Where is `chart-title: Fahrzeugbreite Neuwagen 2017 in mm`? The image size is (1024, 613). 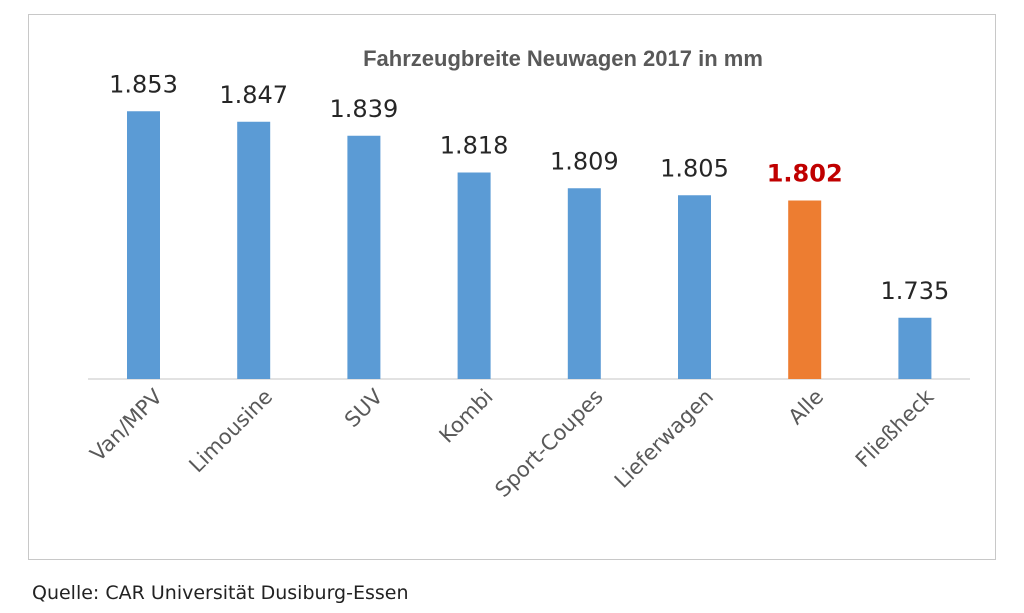 chart-title: Fahrzeugbreite Neuwagen 2017 in mm is located at coordinates (563, 58).